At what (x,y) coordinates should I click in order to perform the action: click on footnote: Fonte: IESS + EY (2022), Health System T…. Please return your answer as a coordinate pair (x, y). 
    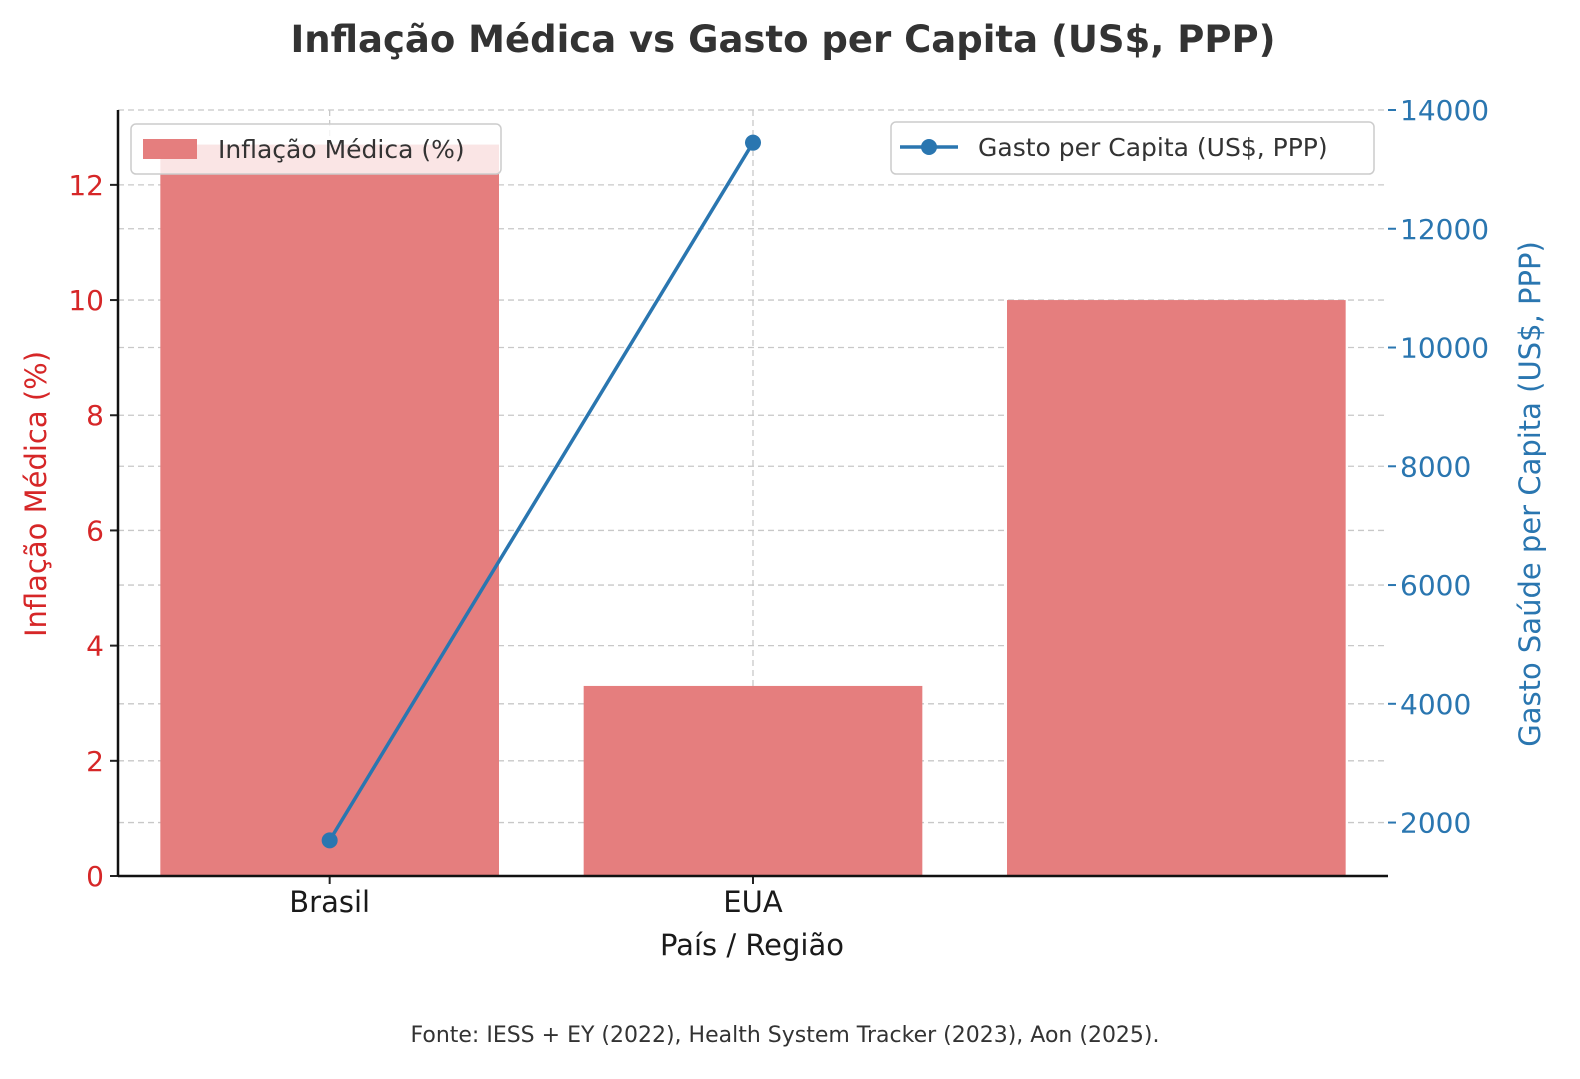
    Looking at the image, I should click on (784, 1035).